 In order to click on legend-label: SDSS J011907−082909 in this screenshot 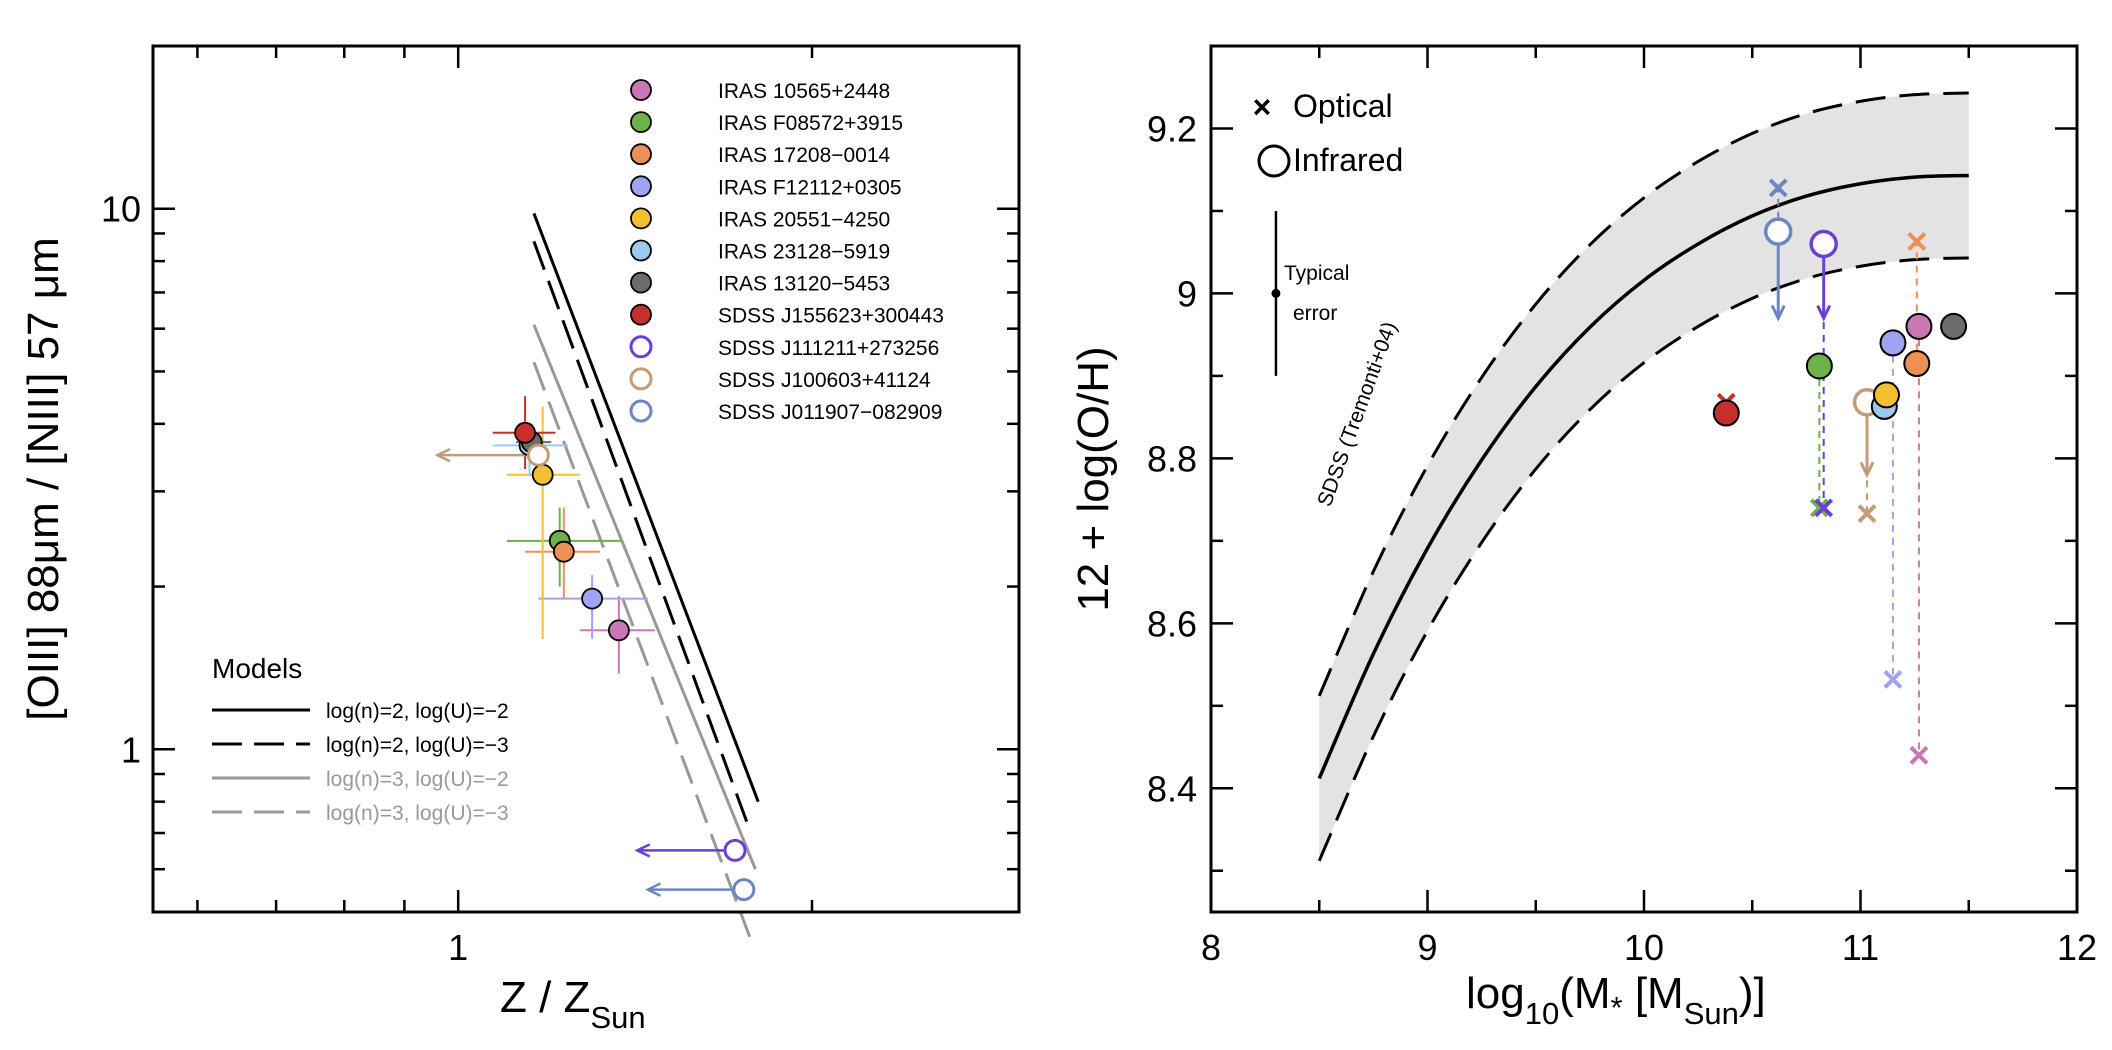, I will do `click(830, 412)`.